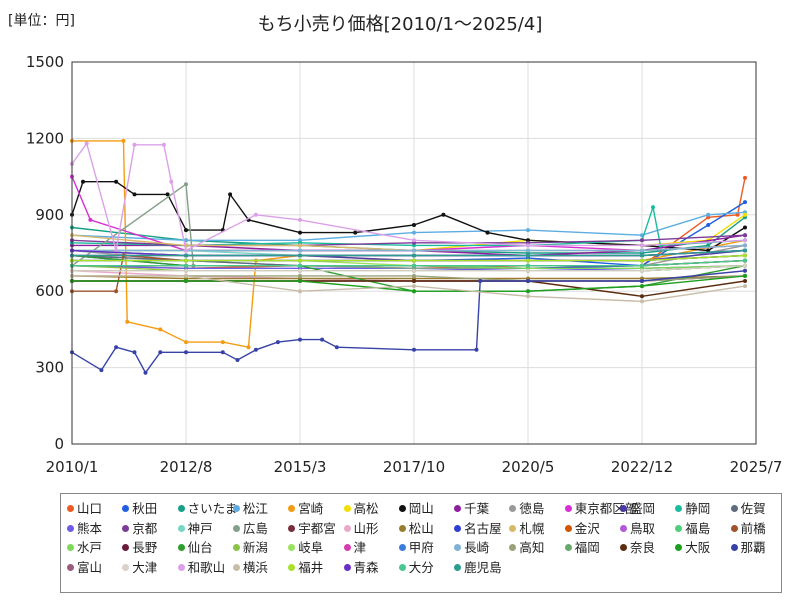 This screenshot has height=600, width=800. I want to click on legend-item: 山口, so click(84, 509).